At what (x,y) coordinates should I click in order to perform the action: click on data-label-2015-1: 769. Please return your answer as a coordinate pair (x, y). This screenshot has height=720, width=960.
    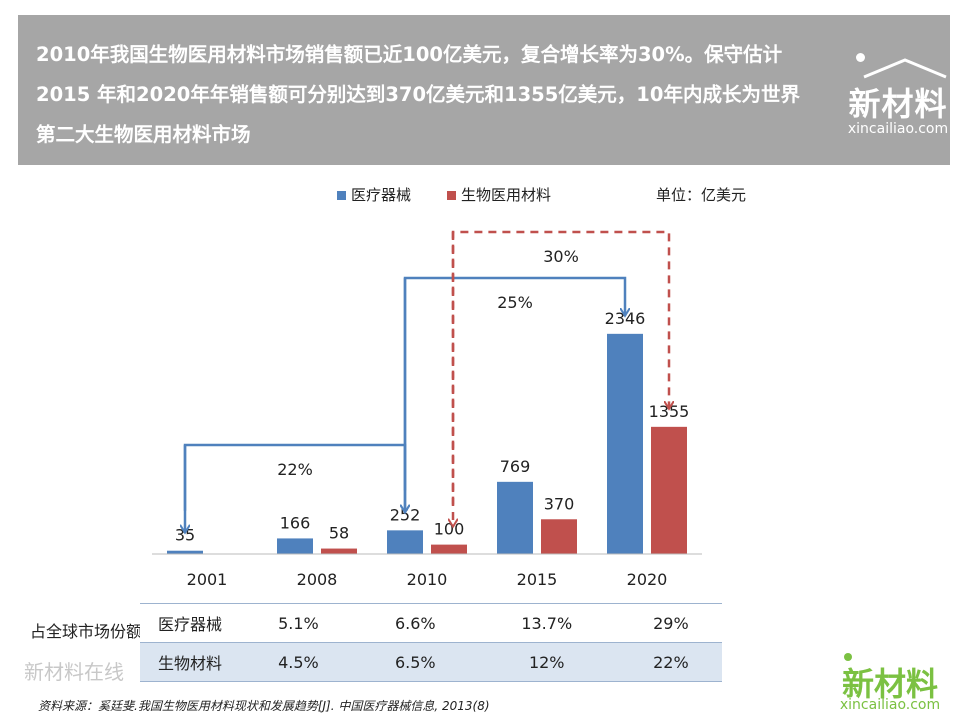
    Looking at the image, I should click on (515, 466).